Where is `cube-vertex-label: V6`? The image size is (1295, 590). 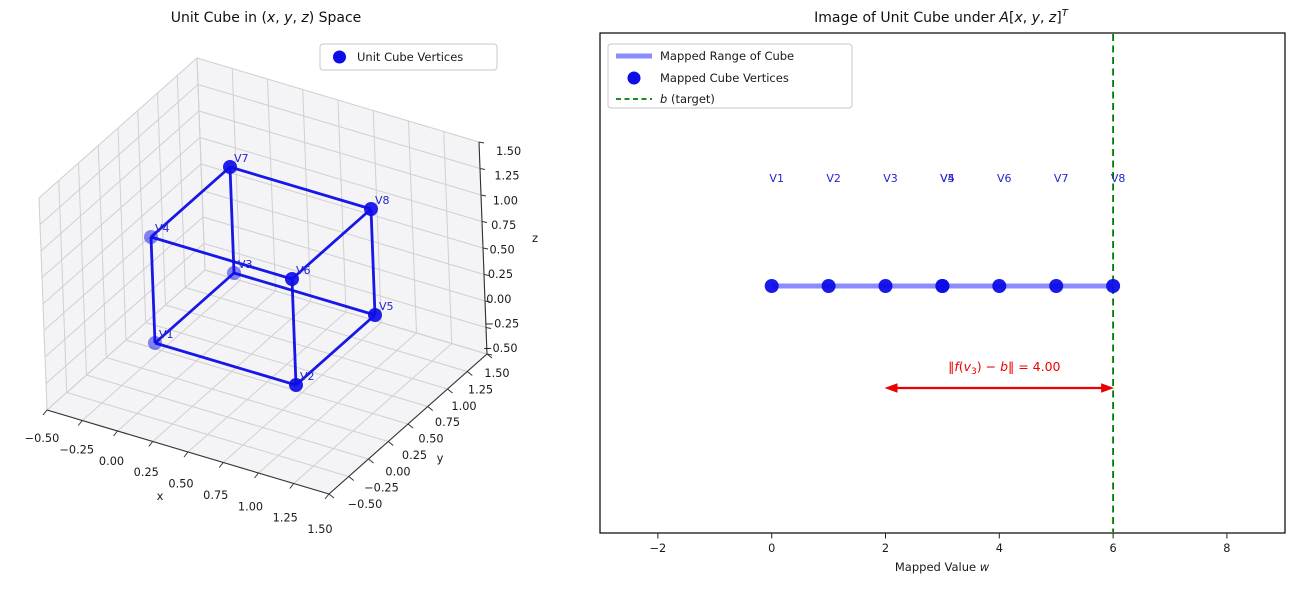
cube-vertex-label: V6 is located at coordinates (303, 270).